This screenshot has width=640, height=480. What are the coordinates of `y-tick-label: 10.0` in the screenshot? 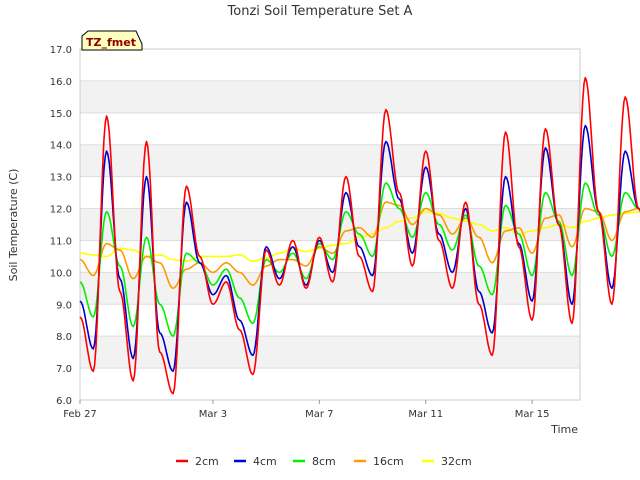 It's located at (61, 273).